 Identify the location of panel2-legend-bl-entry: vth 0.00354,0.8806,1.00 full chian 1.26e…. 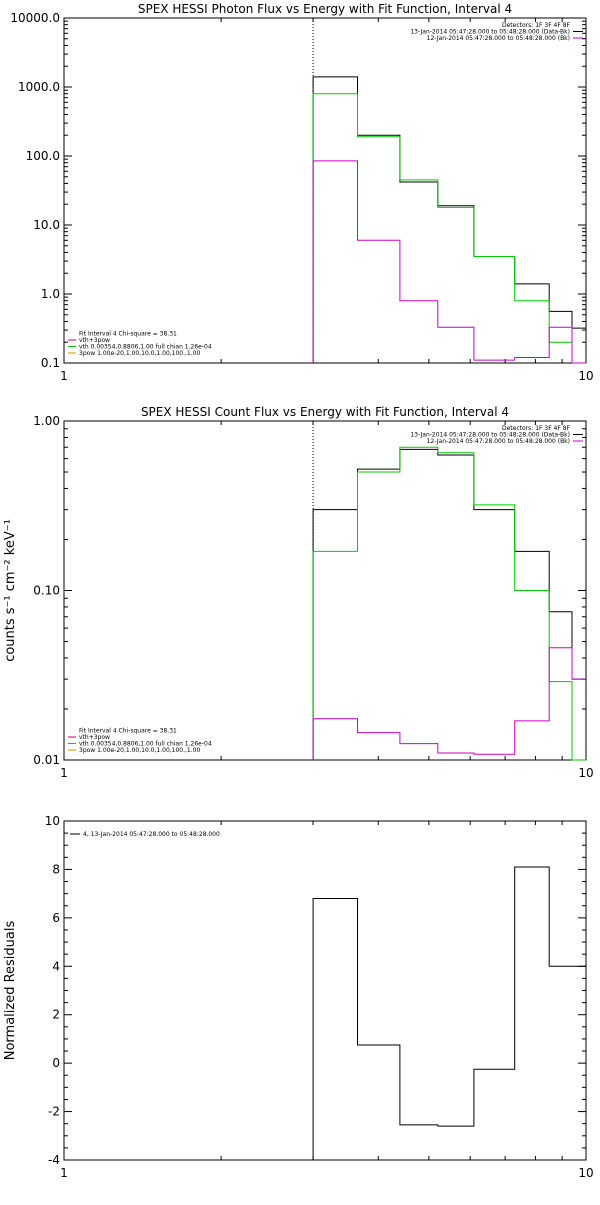
(145, 744).